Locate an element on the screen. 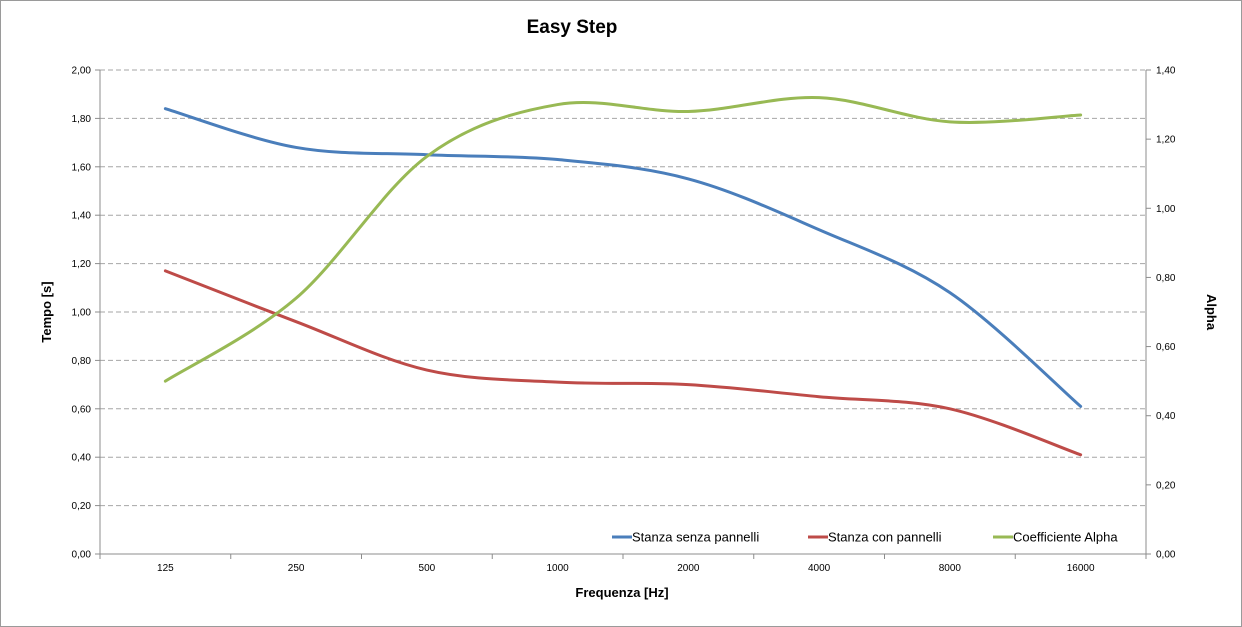 The width and height of the screenshot is (1242, 627). y-tick-label: 1,80 is located at coordinates (82, 119).